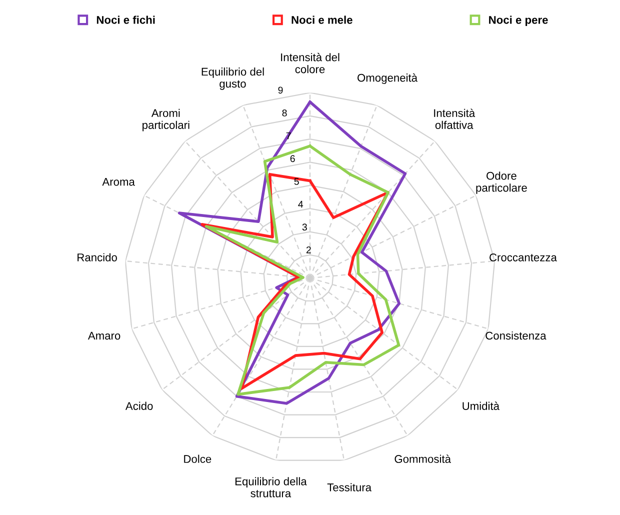 The image size is (620, 515). Describe the element at coordinates (271, 487) in the screenshot. I see `spoke-label: Equilibrio della struttura` at that location.